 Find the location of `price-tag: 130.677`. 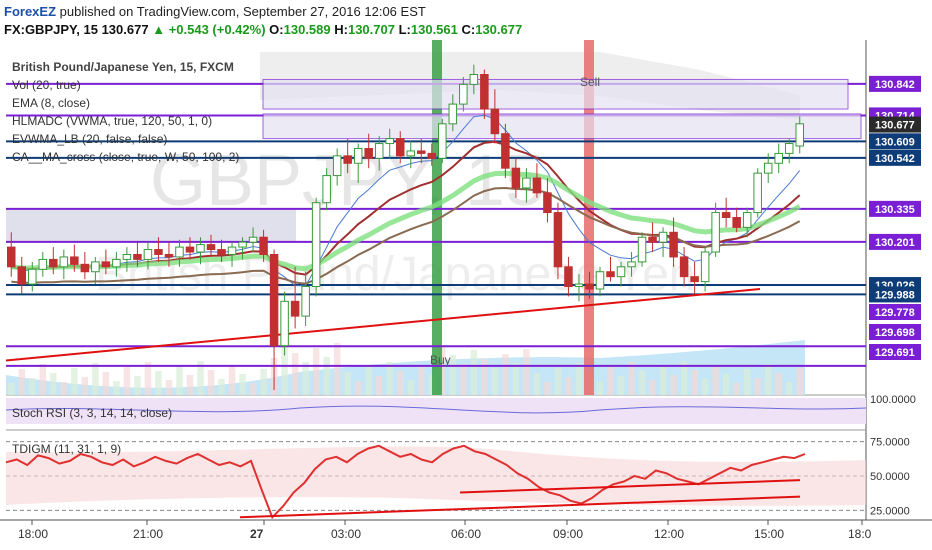

price-tag: 130.677 is located at coordinates (895, 124).